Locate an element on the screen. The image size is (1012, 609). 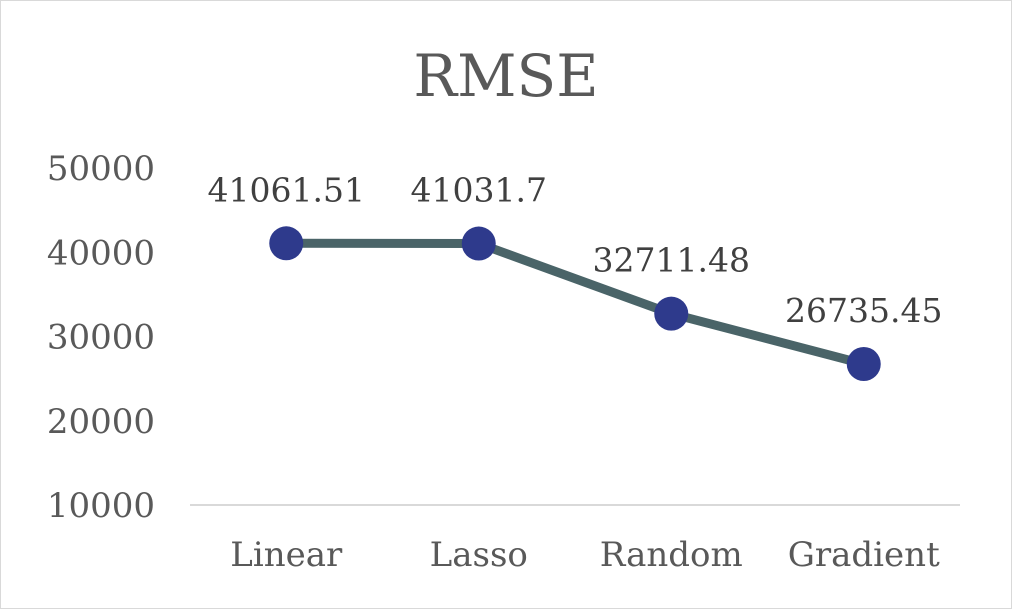
y-tick-label-40000: 40000 is located at coordinates (101, 253).